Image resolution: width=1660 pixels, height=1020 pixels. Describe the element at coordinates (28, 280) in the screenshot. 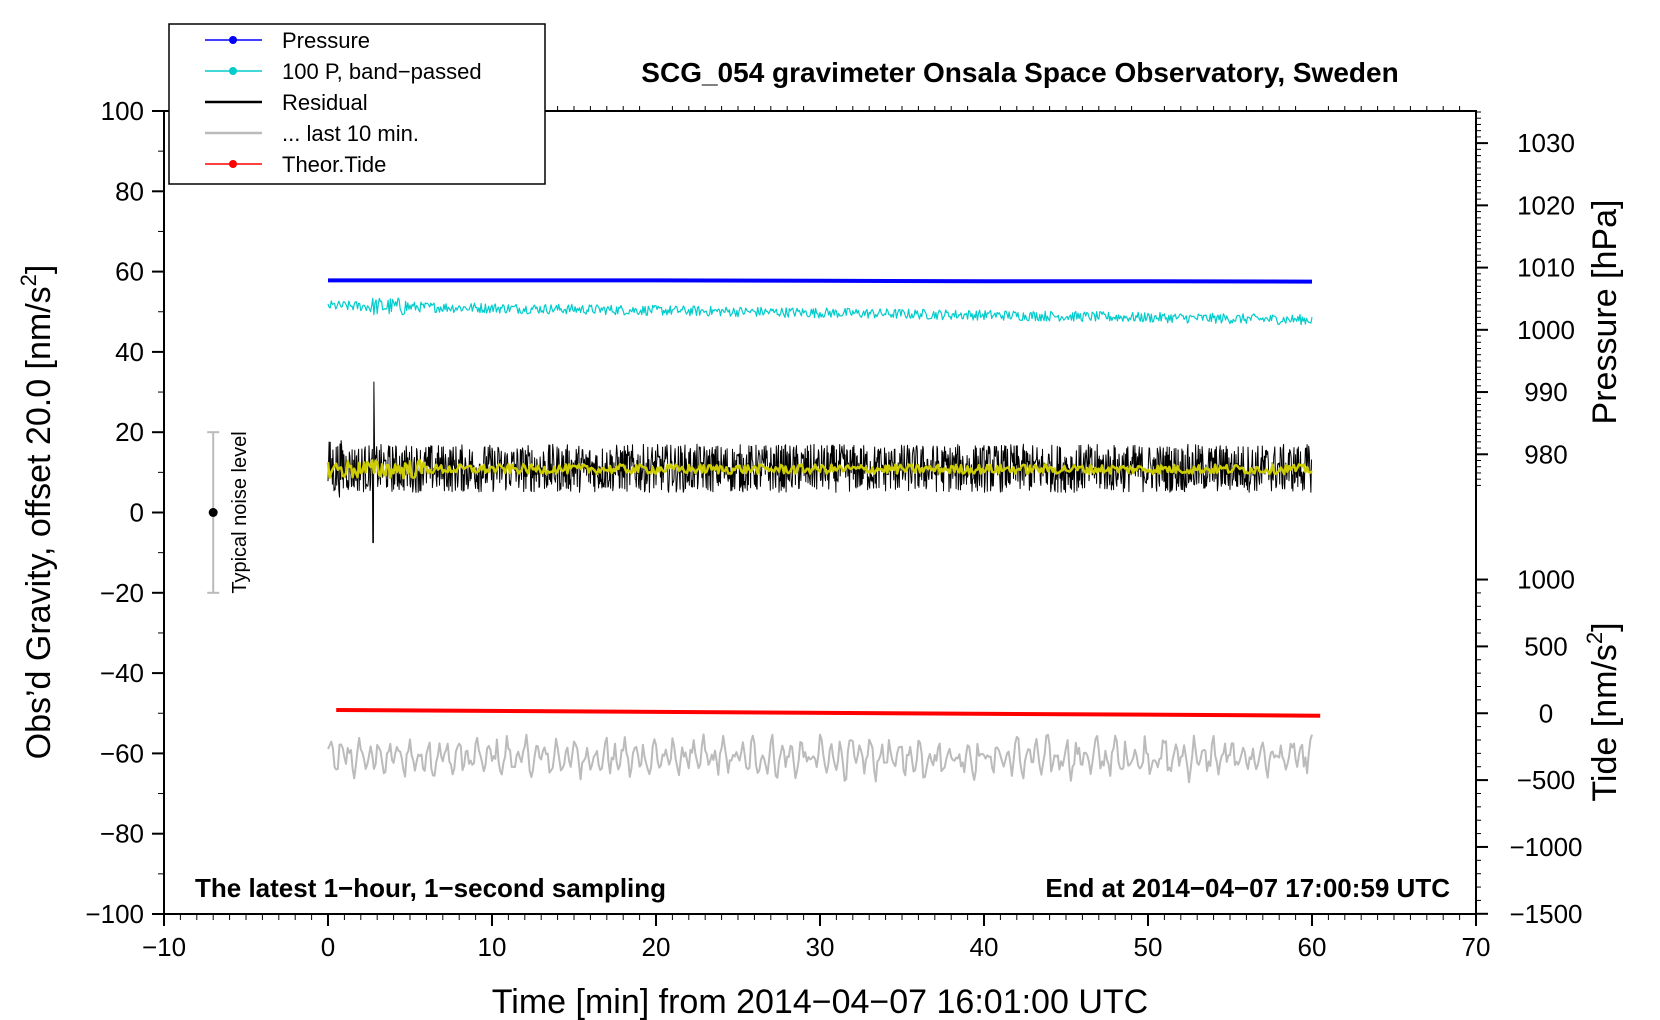

I see `y-axis-title-left-unit-sup: 2` at that location.